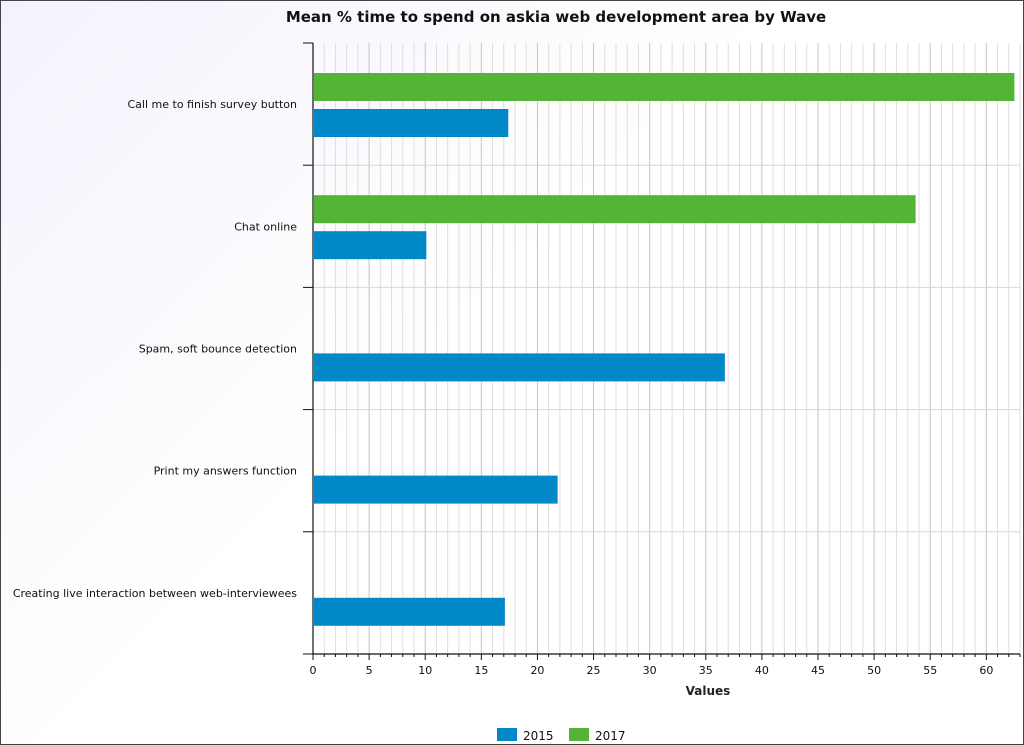 This screenshot has width=1024, height=745. I want to click on x-tick-label: 0, so click(313, 670).